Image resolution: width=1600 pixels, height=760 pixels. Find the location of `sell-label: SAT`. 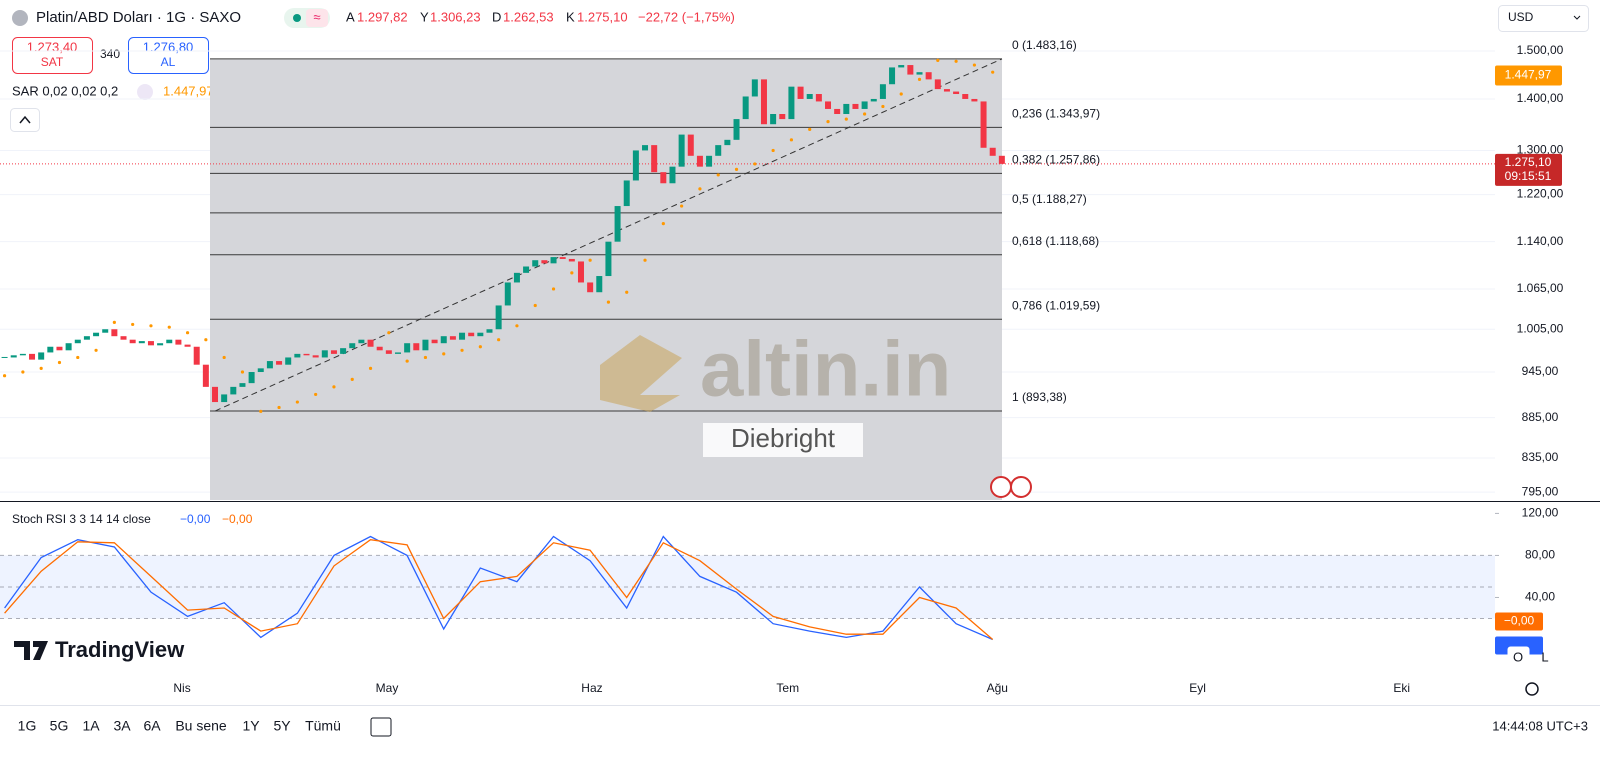

sell-label: SAT is located at coordinates (52, 62).